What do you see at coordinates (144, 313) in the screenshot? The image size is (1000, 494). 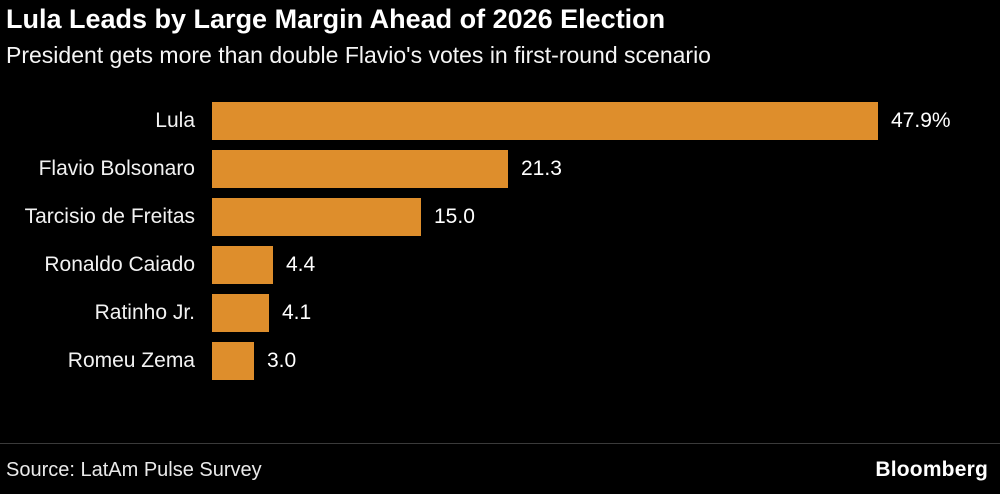 I see `bar-label: Ratinho Jr.` at bounding box center [144, 313].